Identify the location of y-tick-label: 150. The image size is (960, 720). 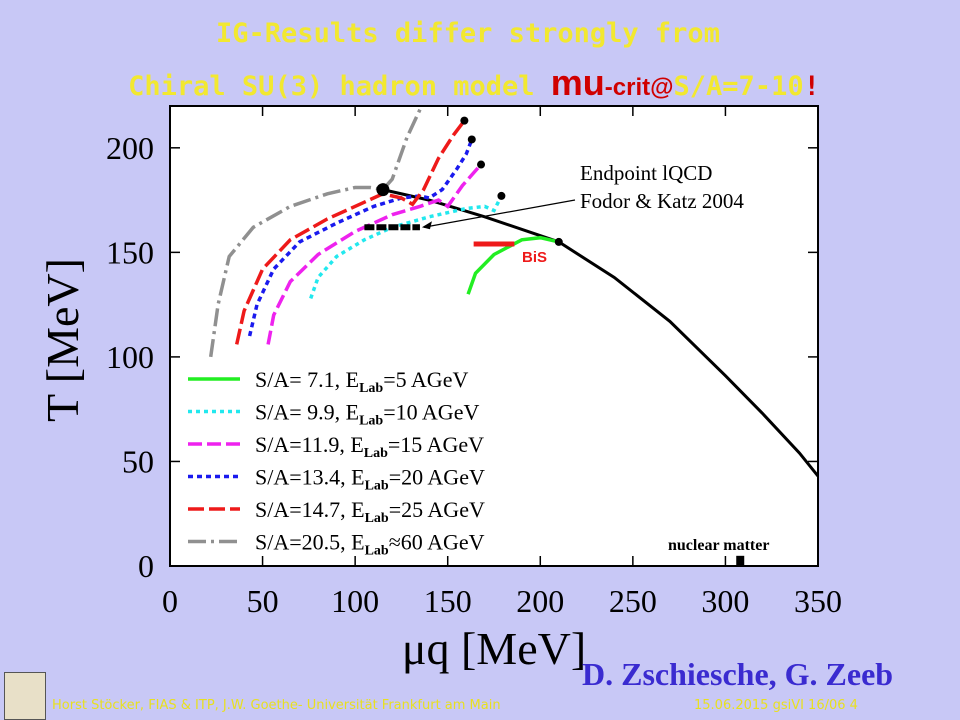
(130, 252).